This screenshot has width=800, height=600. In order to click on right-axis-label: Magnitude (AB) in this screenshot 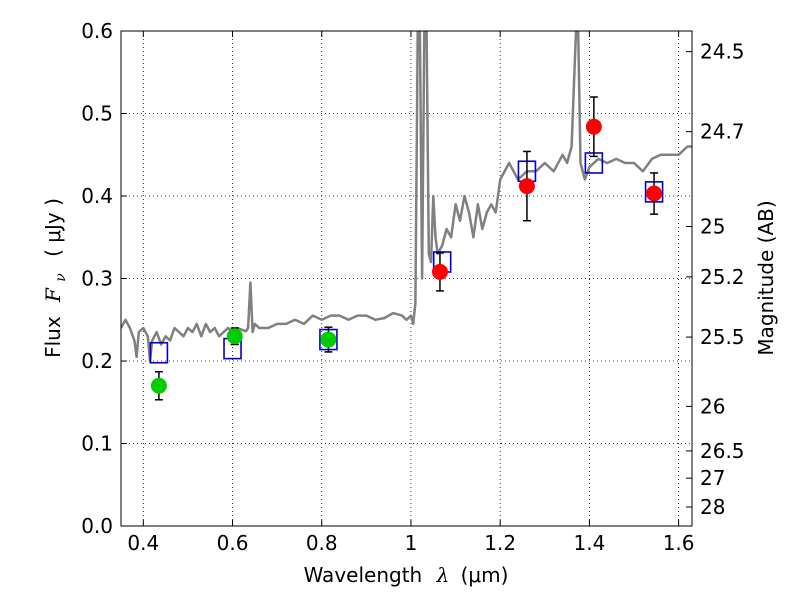, I will do `click(766, 277)`.